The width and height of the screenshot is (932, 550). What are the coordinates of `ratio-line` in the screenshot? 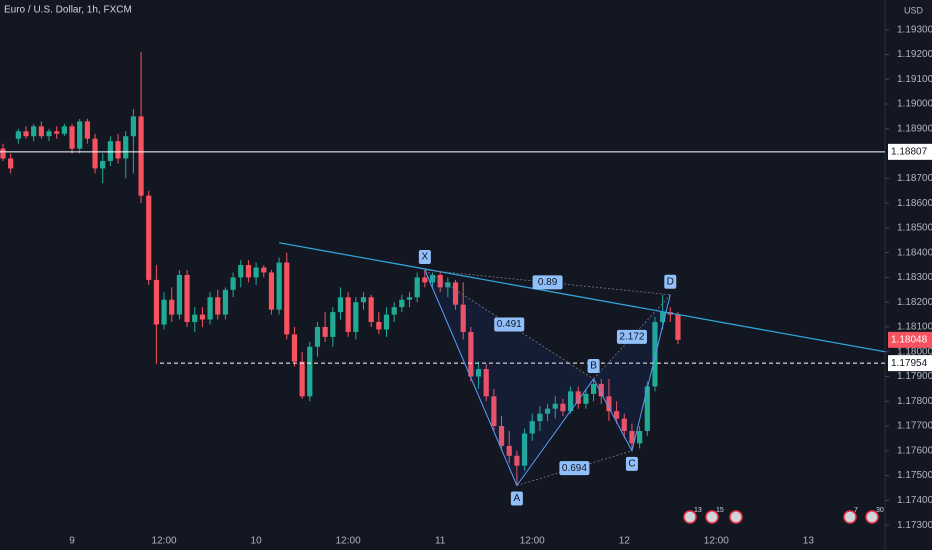 It's located at (547, 282).